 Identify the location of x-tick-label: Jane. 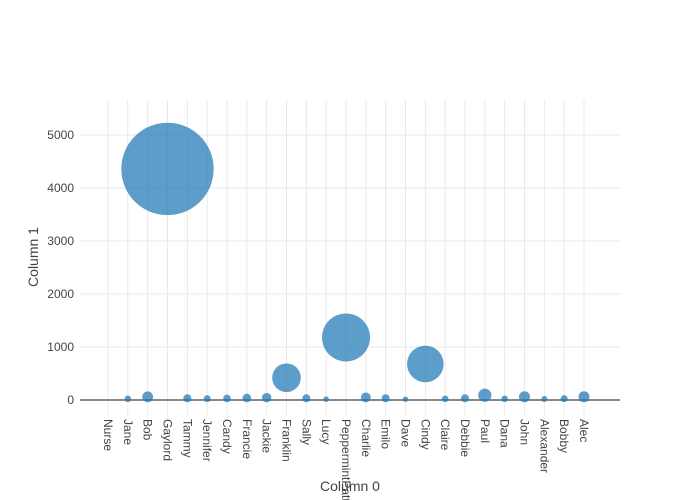
(128, 432).